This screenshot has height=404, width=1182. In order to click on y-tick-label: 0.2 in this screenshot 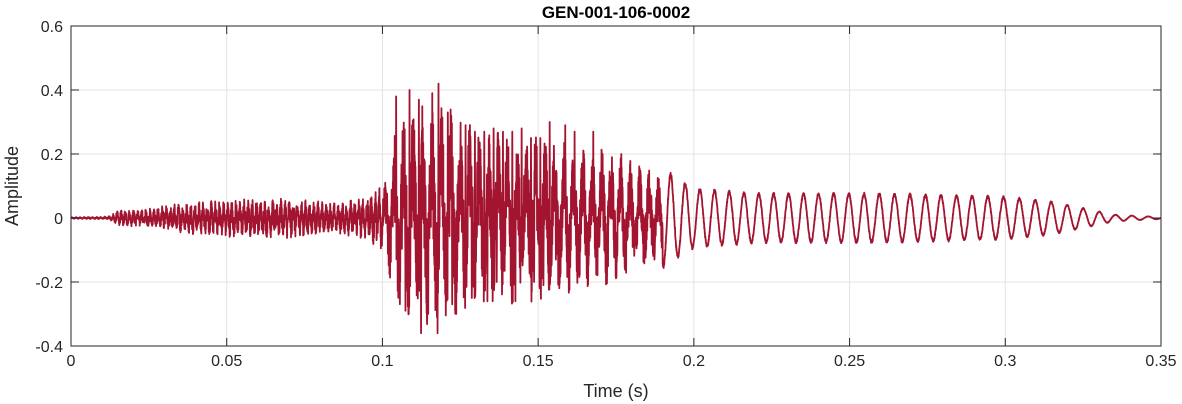, I will do `click(52, 155)`.